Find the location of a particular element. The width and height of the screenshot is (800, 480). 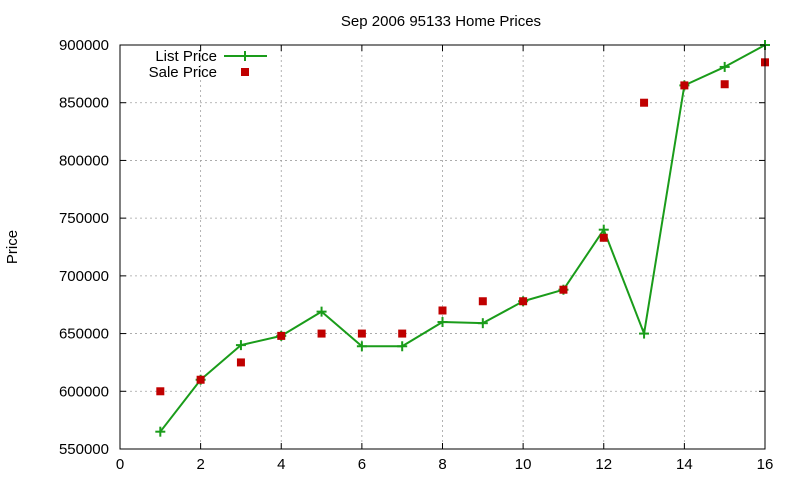

x-tick-label: 8 is located at coordinates (442, 464).